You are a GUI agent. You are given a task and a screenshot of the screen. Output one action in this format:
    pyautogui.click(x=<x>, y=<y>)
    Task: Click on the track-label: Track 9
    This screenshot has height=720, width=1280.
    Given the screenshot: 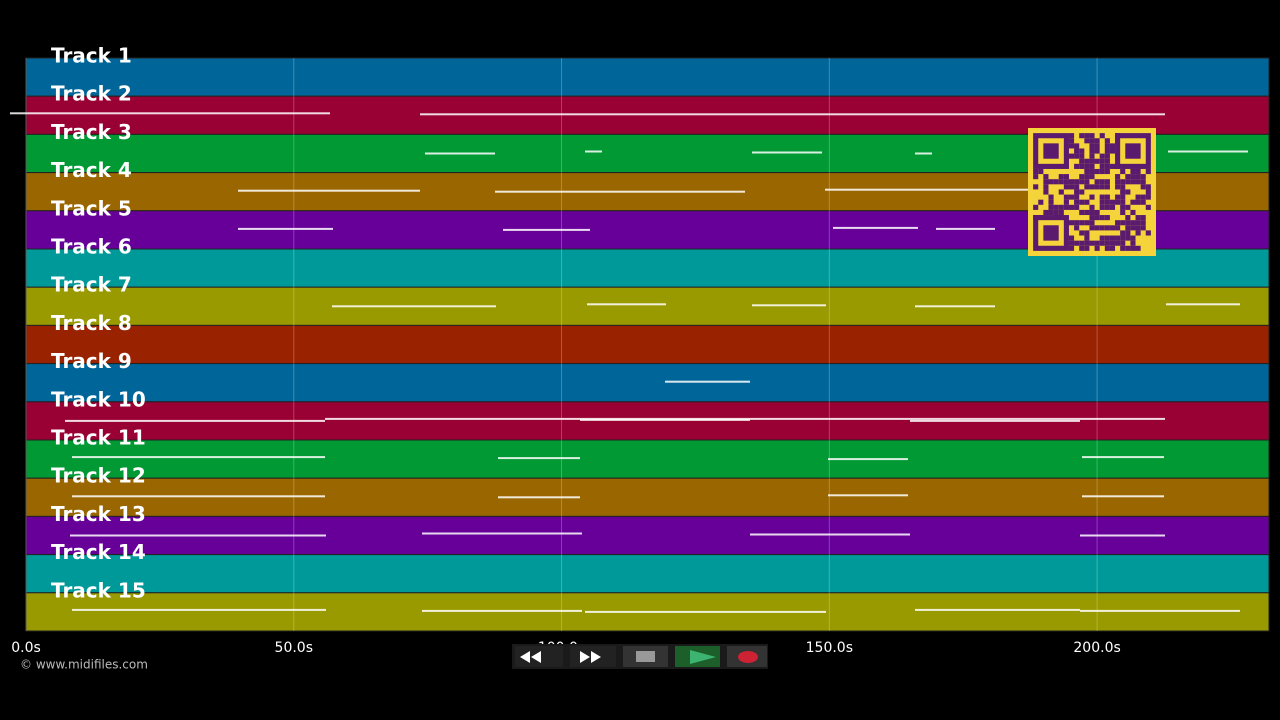 What is the action you would take?
    pyautogui.click(x=91, y=361)
    